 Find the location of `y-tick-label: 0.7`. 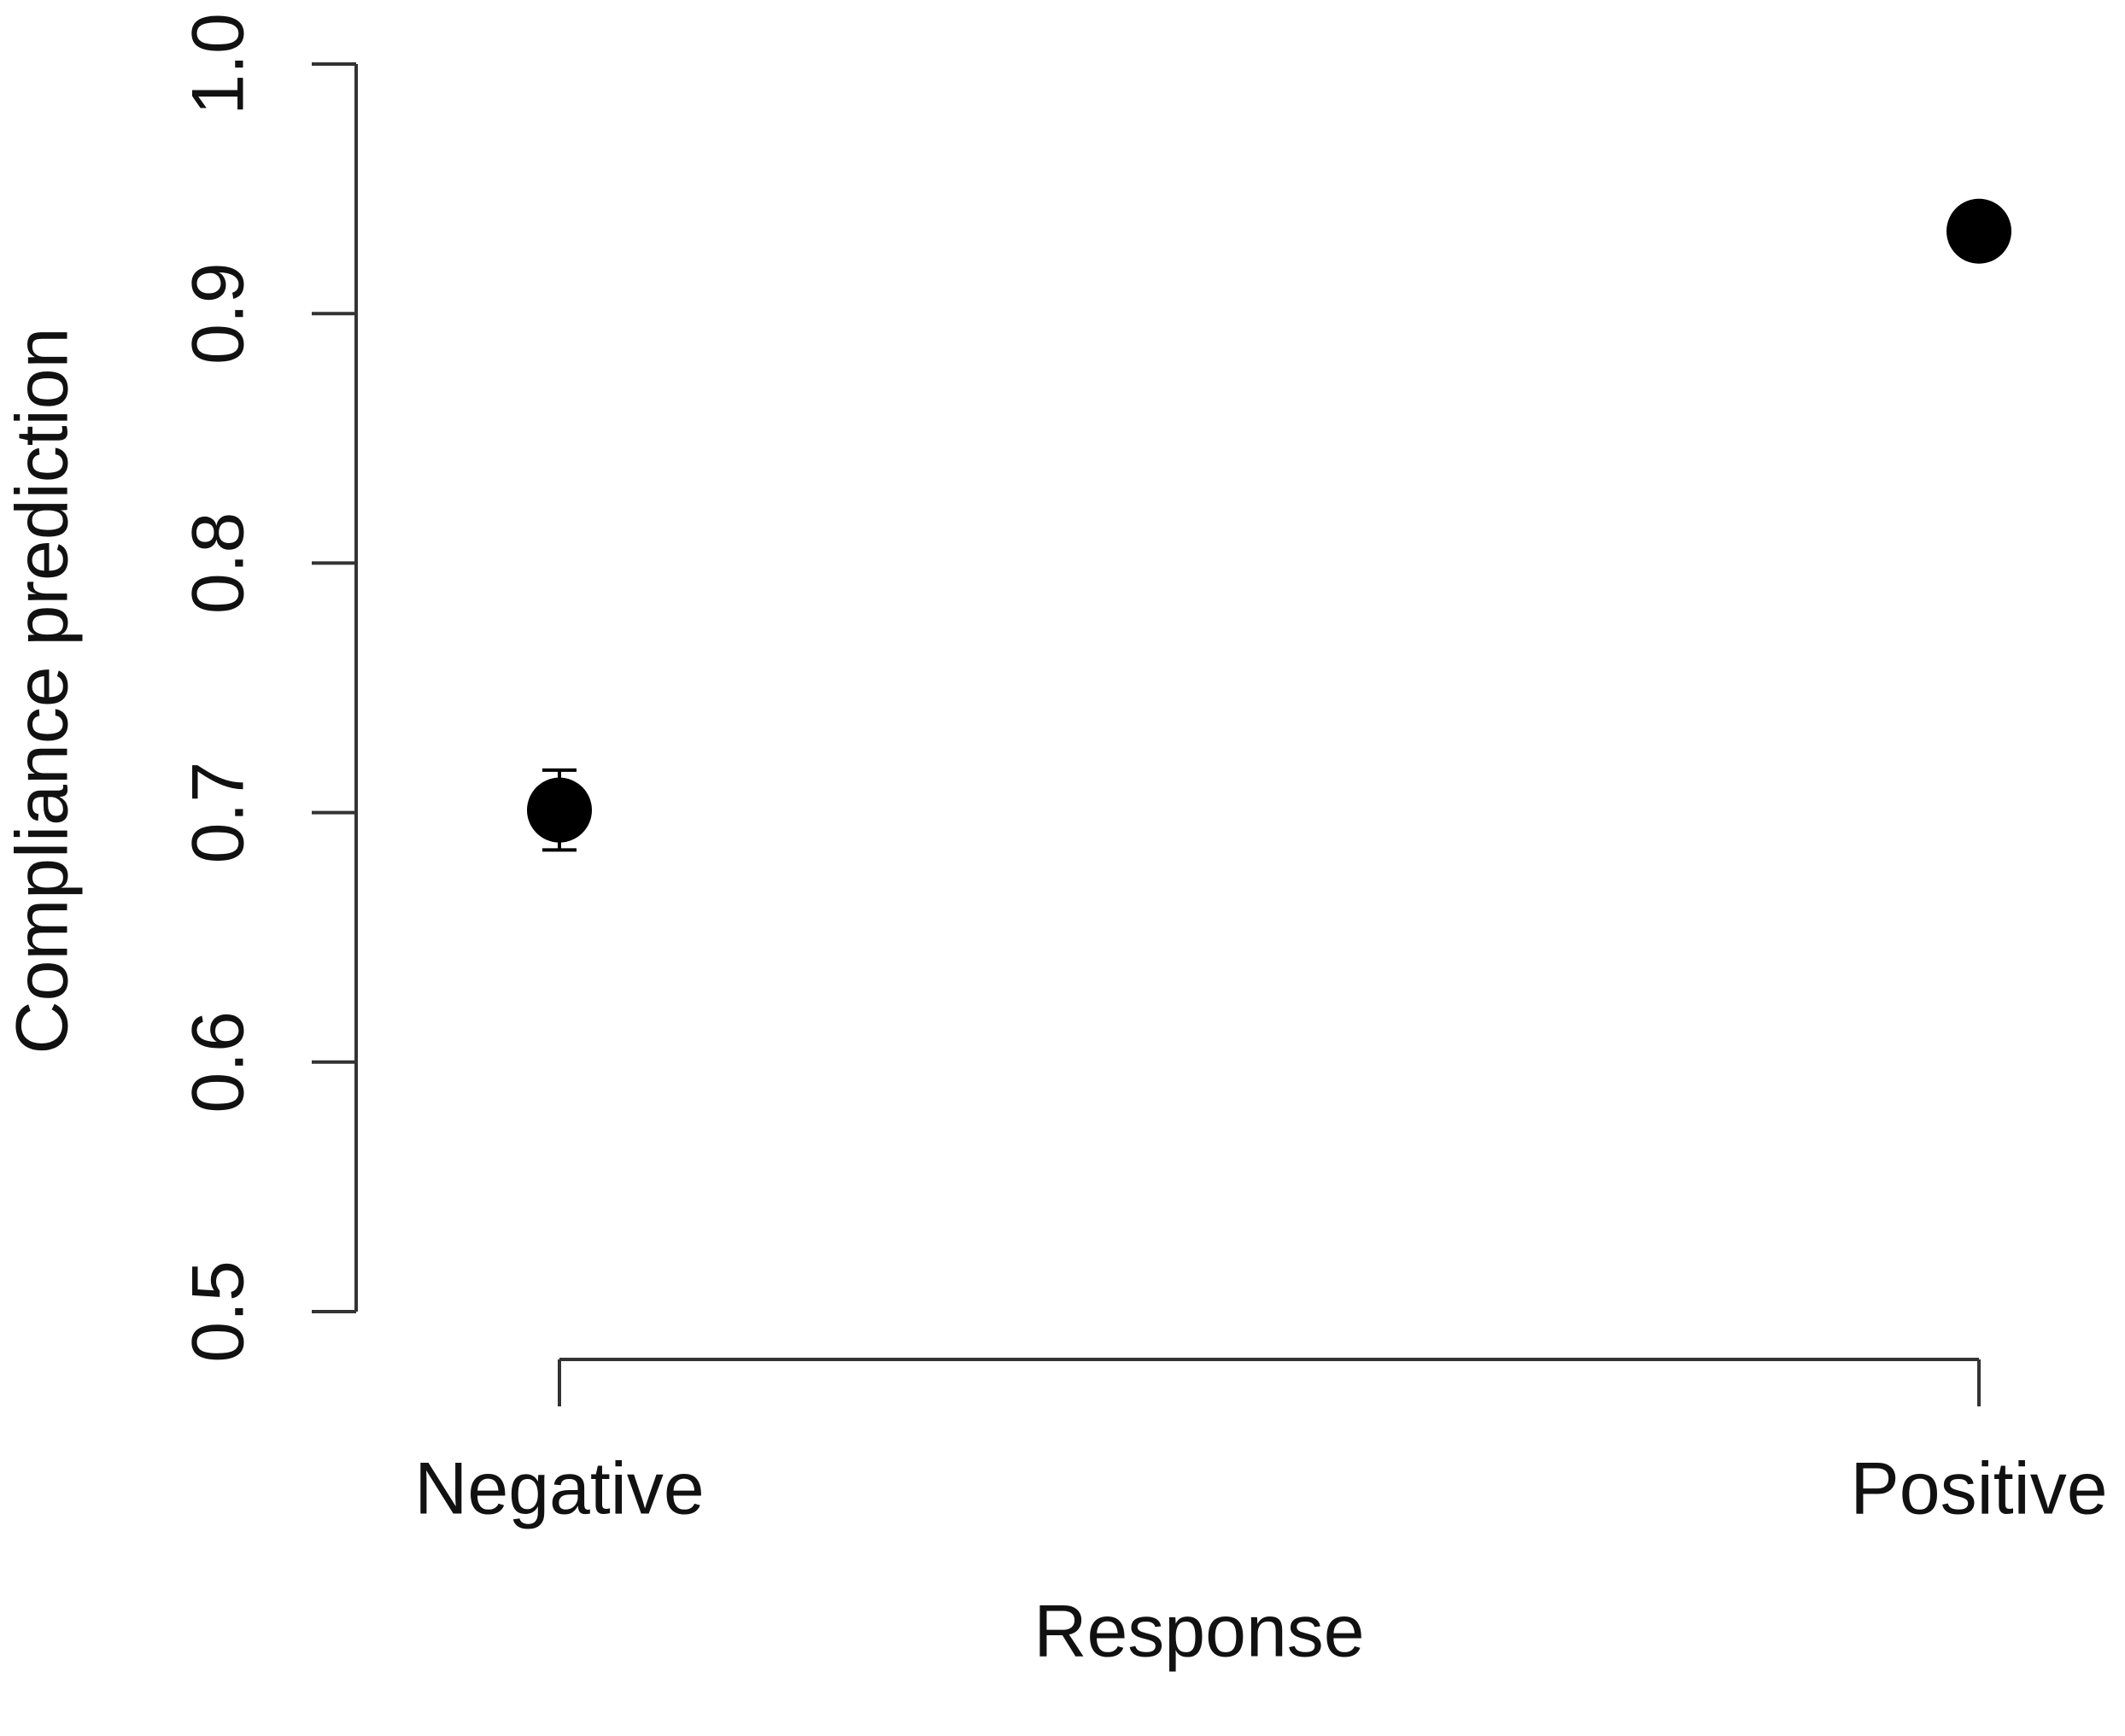

y-tick-label: 0.7 is located at coordinates (219, 813).